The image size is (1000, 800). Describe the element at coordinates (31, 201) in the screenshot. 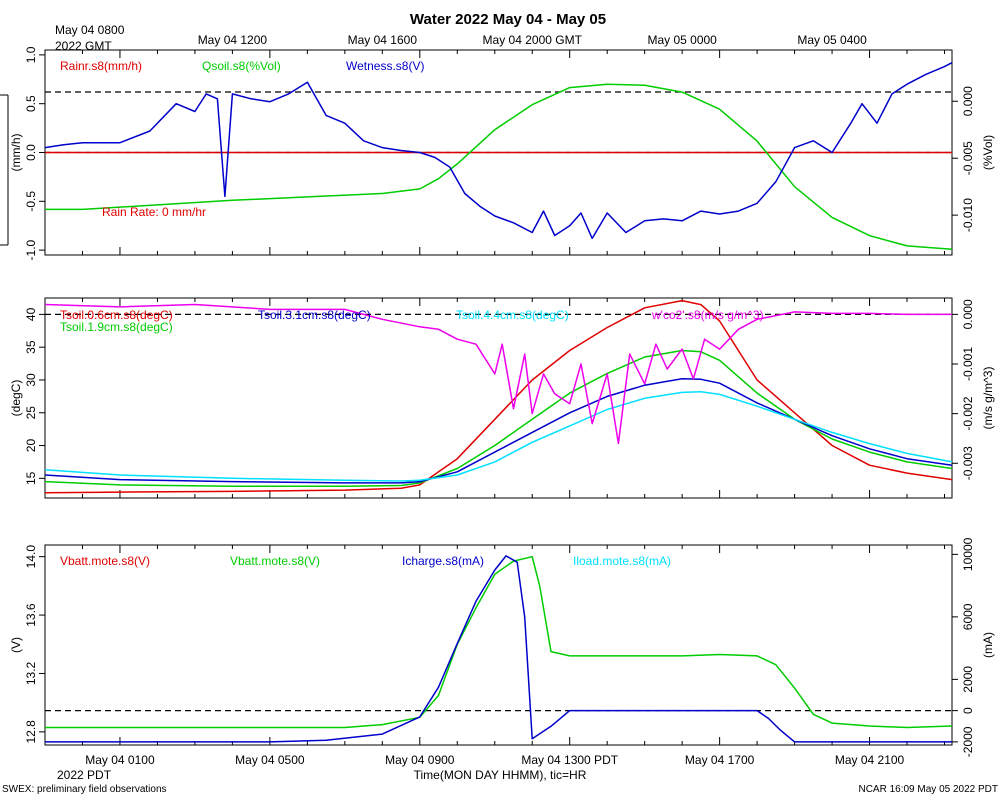

I see `left-tick-label: -0.5` at that location.